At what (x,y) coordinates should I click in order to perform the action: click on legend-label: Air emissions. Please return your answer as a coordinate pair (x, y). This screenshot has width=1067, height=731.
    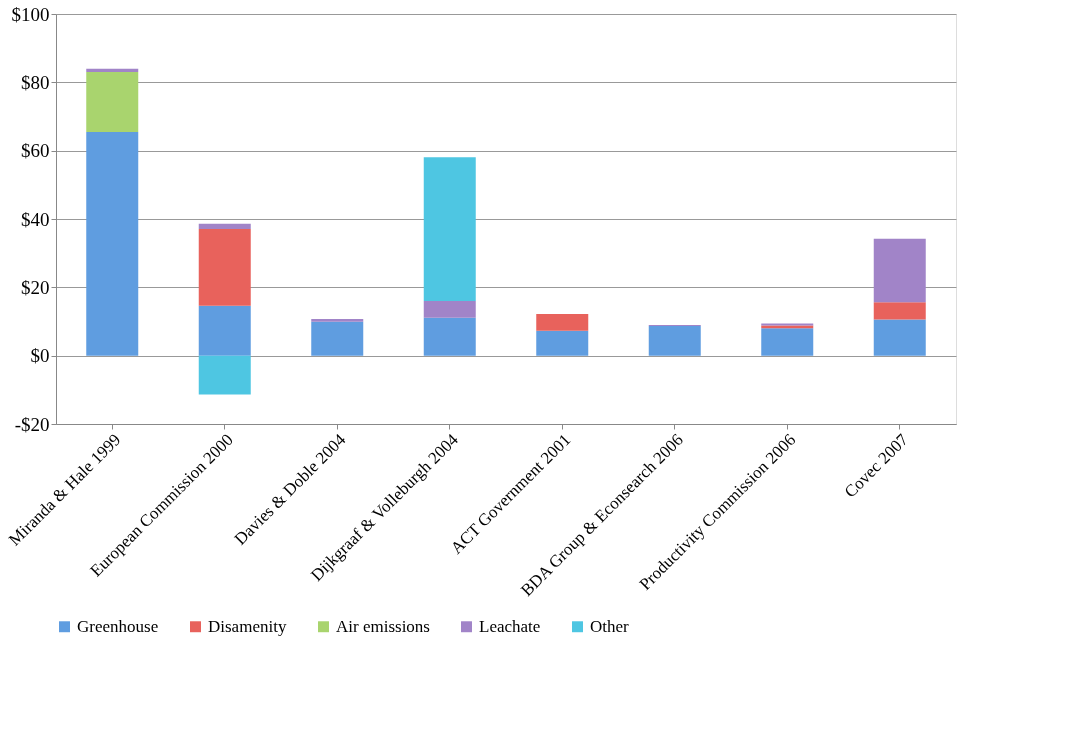
    Looking at the image, I should click on (383, 626).